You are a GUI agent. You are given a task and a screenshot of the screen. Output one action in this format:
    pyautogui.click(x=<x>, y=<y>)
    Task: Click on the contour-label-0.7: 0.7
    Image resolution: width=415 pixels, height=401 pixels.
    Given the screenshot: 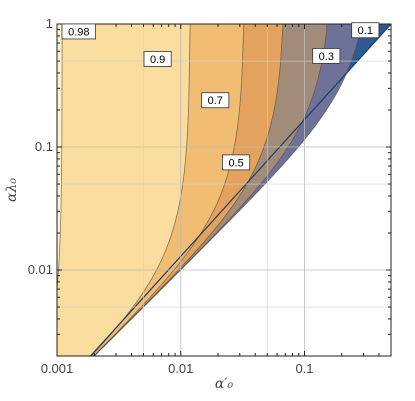 What is the action you would take?
    pyautogui.click(x=215, y=100)
    